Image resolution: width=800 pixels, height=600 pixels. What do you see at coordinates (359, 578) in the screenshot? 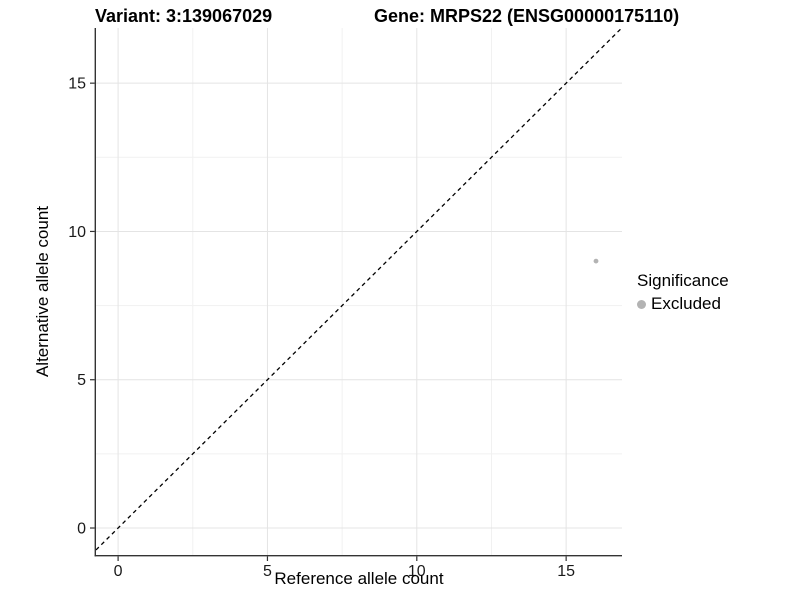
I see `x-axis-title: Reference allele count` at bounding box center [359, 578].